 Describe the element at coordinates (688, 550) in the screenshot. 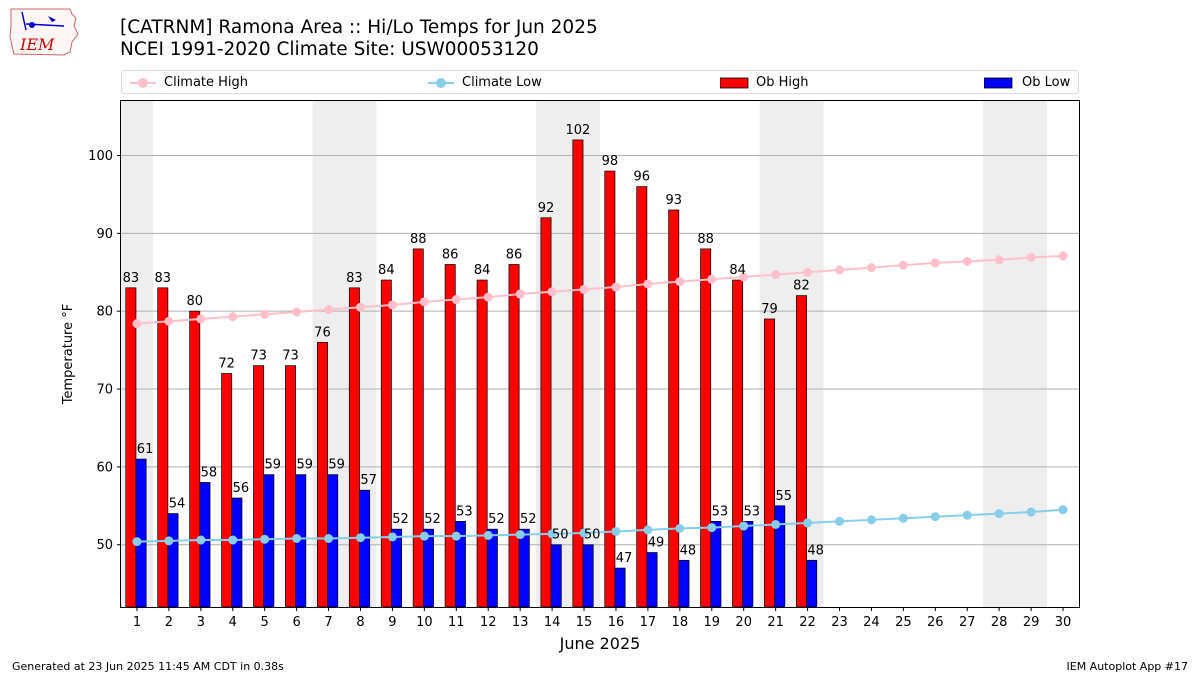

I see `ob-low-label: 48` at that location.